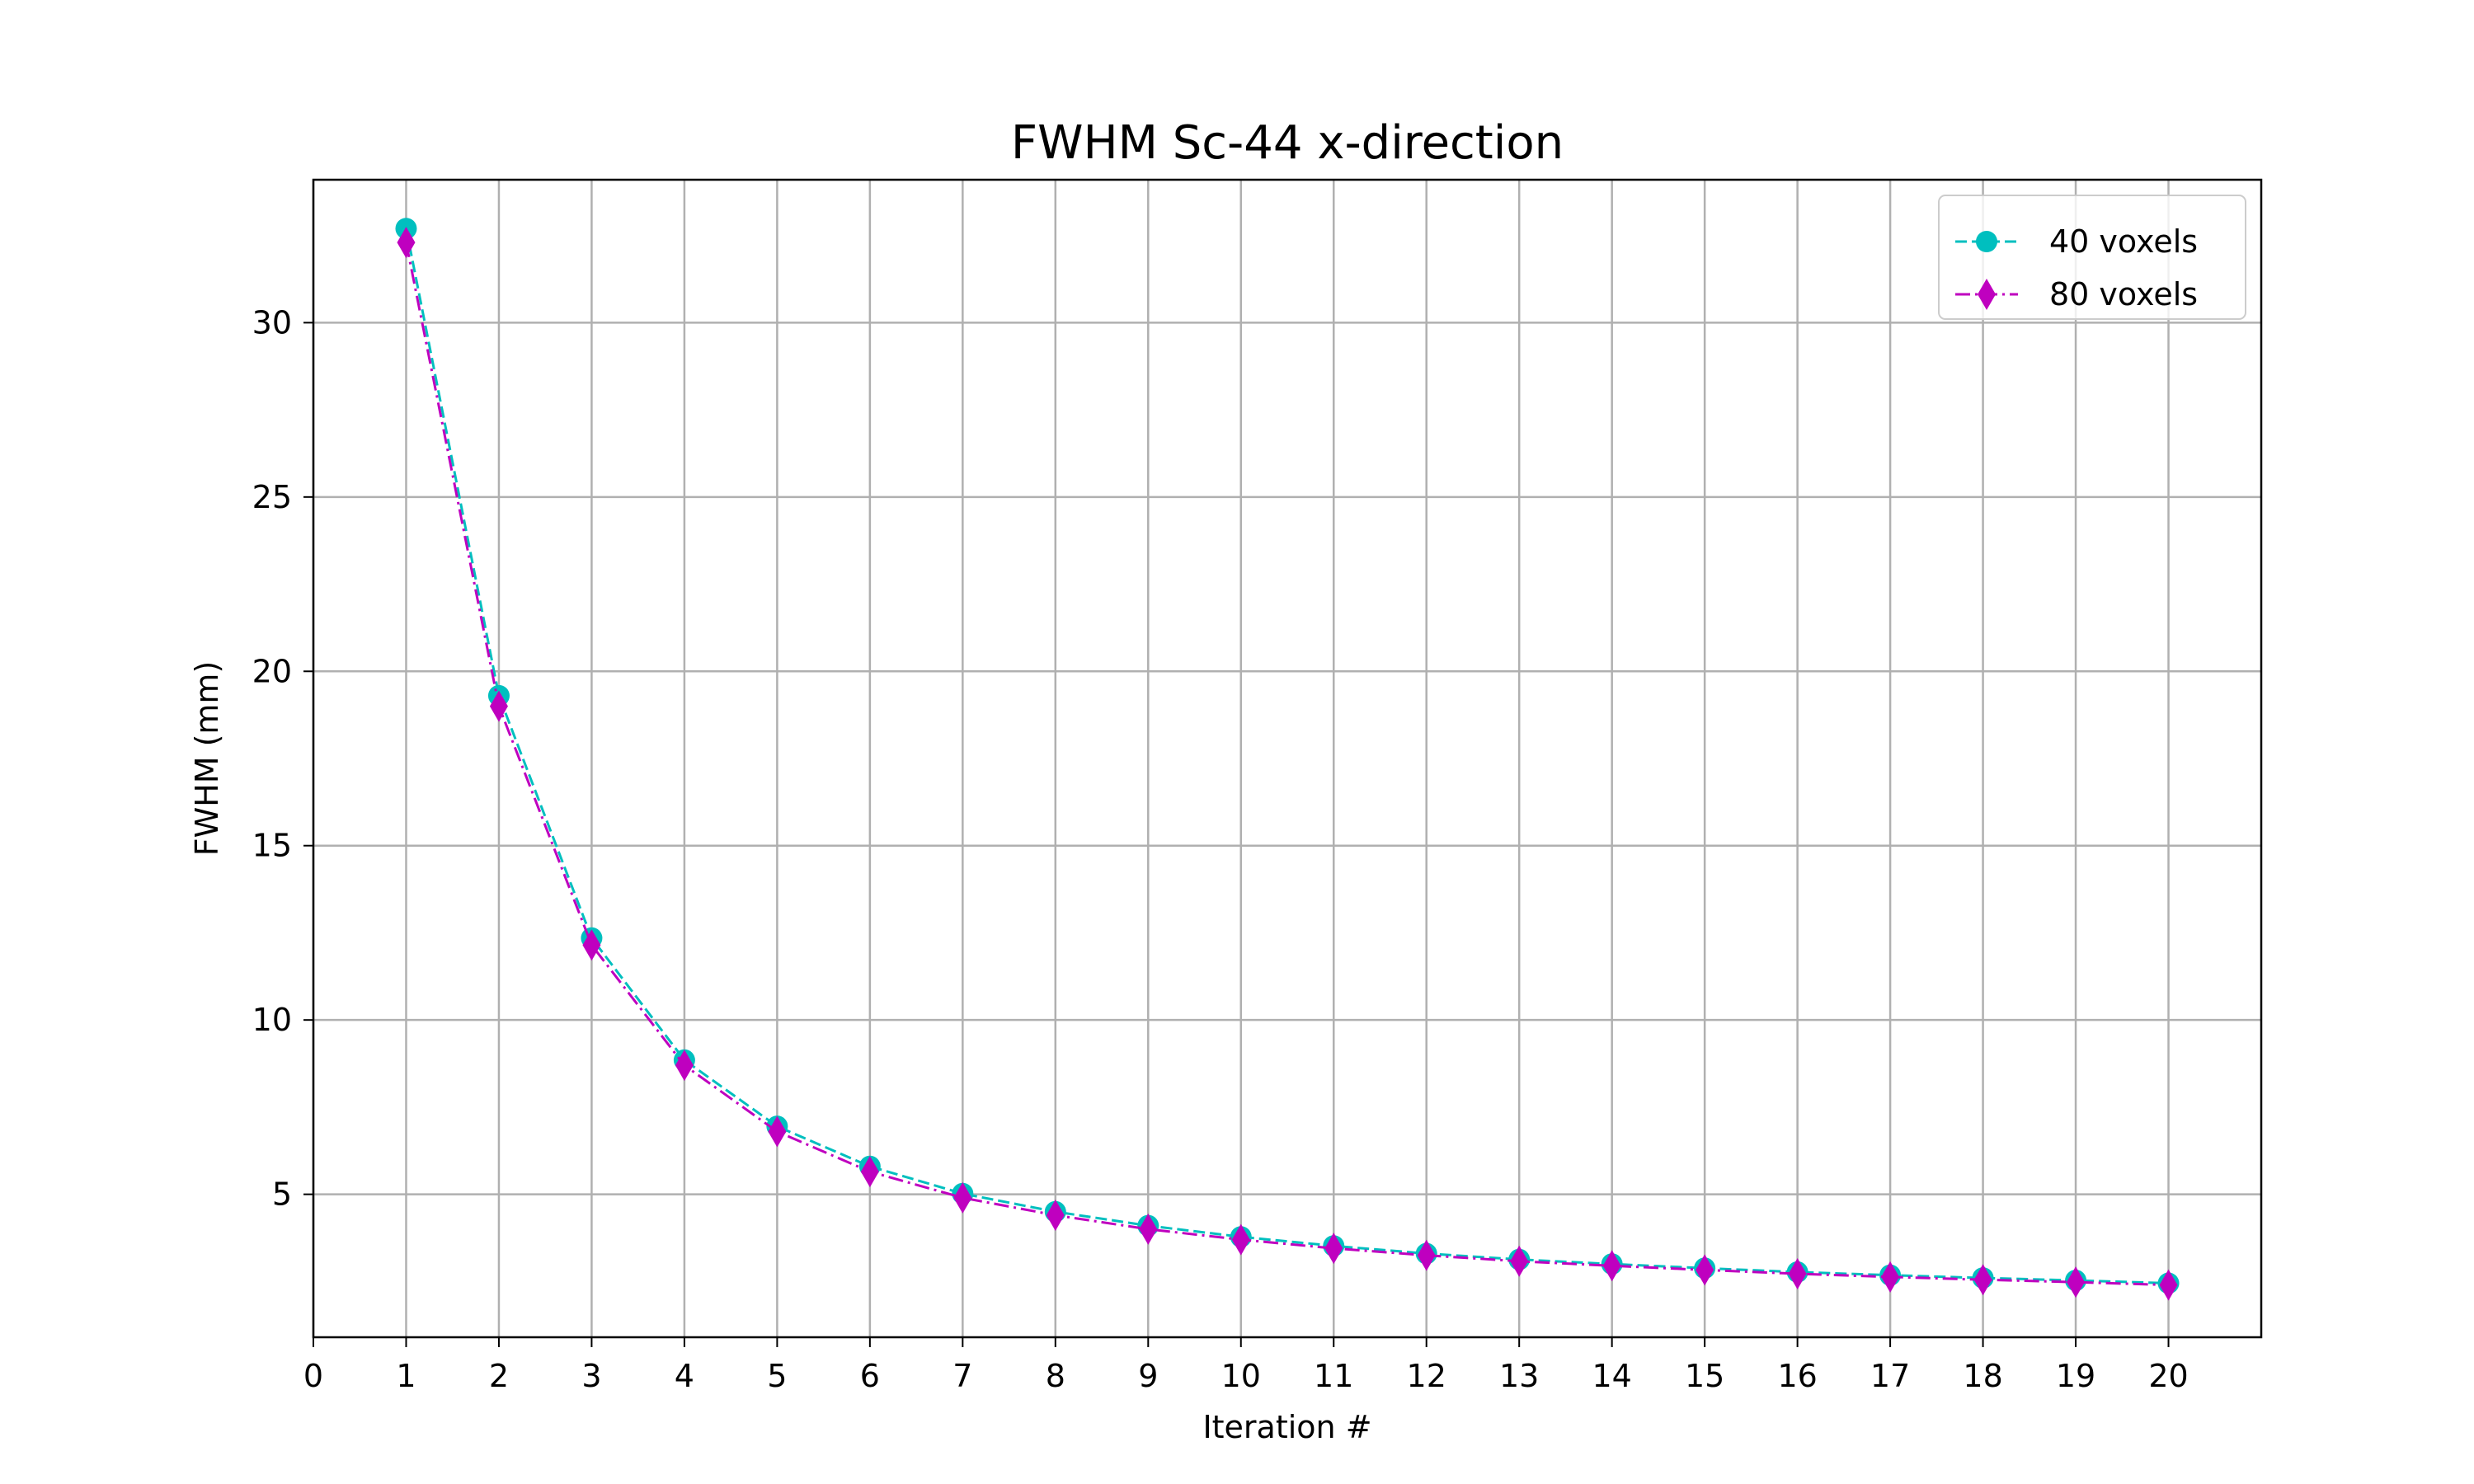 The height and width of the screenshot is (1484, 2474). I want to click on x-tick-label: 1, so click(406, 1376).